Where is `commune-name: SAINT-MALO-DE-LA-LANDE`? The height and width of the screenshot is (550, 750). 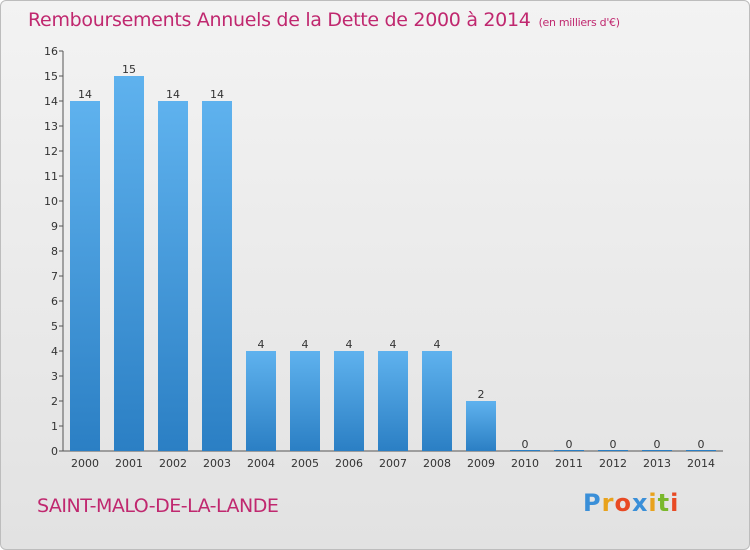 commune-name: SAINT-MALO-DE-LA-LANDE is located at coordinates (158, 506).